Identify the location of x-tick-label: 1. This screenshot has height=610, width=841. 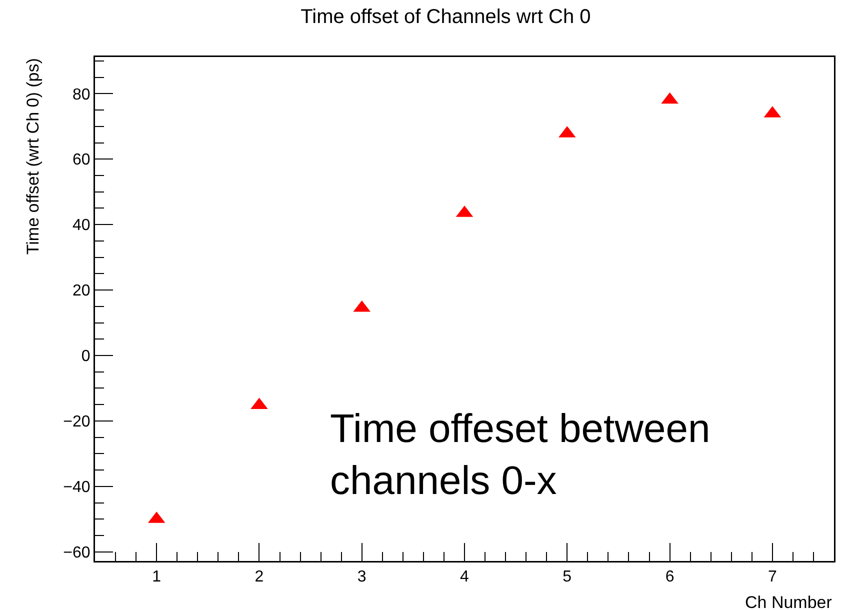
(157, 577).